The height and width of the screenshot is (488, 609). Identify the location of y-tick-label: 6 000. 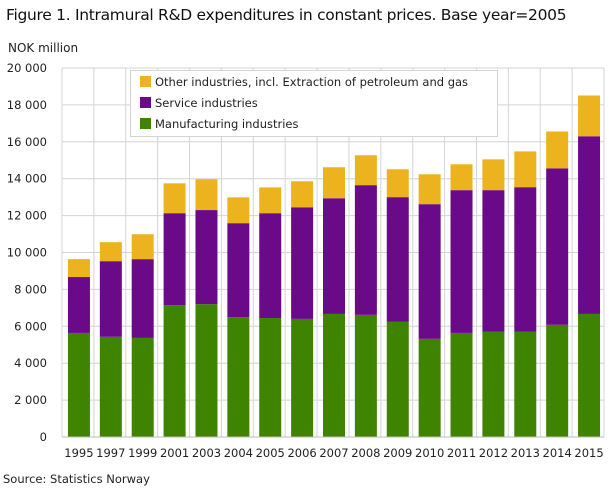
(30, 326).